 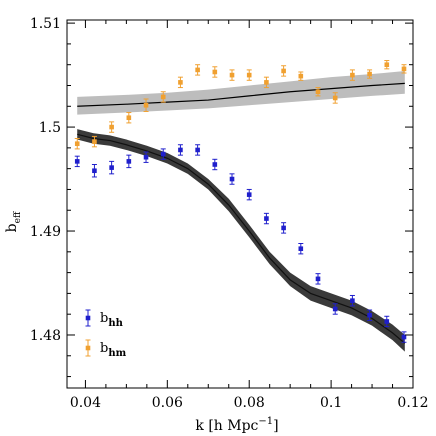 What do you see at coordinates (50, 128) in the screenshot?
I see `y-tick-label: 1.5` at bounding box center [50, 128].